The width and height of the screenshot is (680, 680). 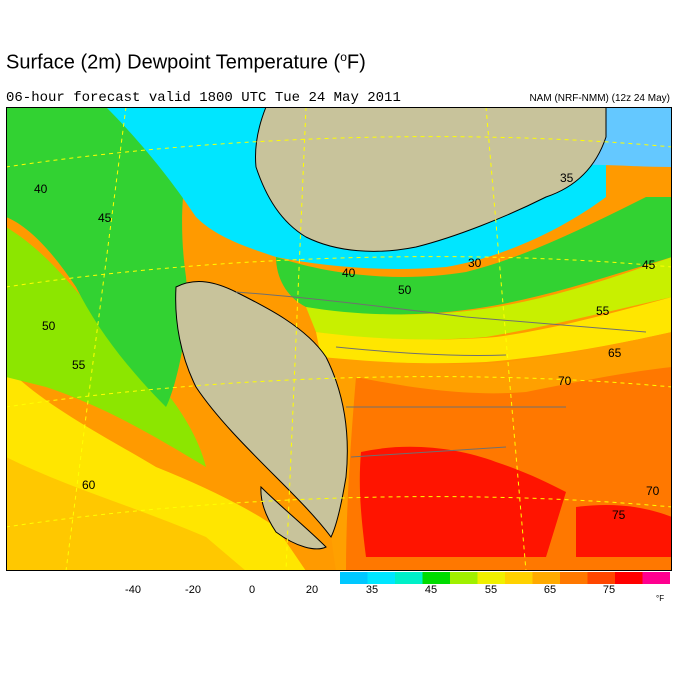 What do you see at coordinates (106, 347) in the screenshot?
I see `ocean-green-region` at bounding box center [106, 347].